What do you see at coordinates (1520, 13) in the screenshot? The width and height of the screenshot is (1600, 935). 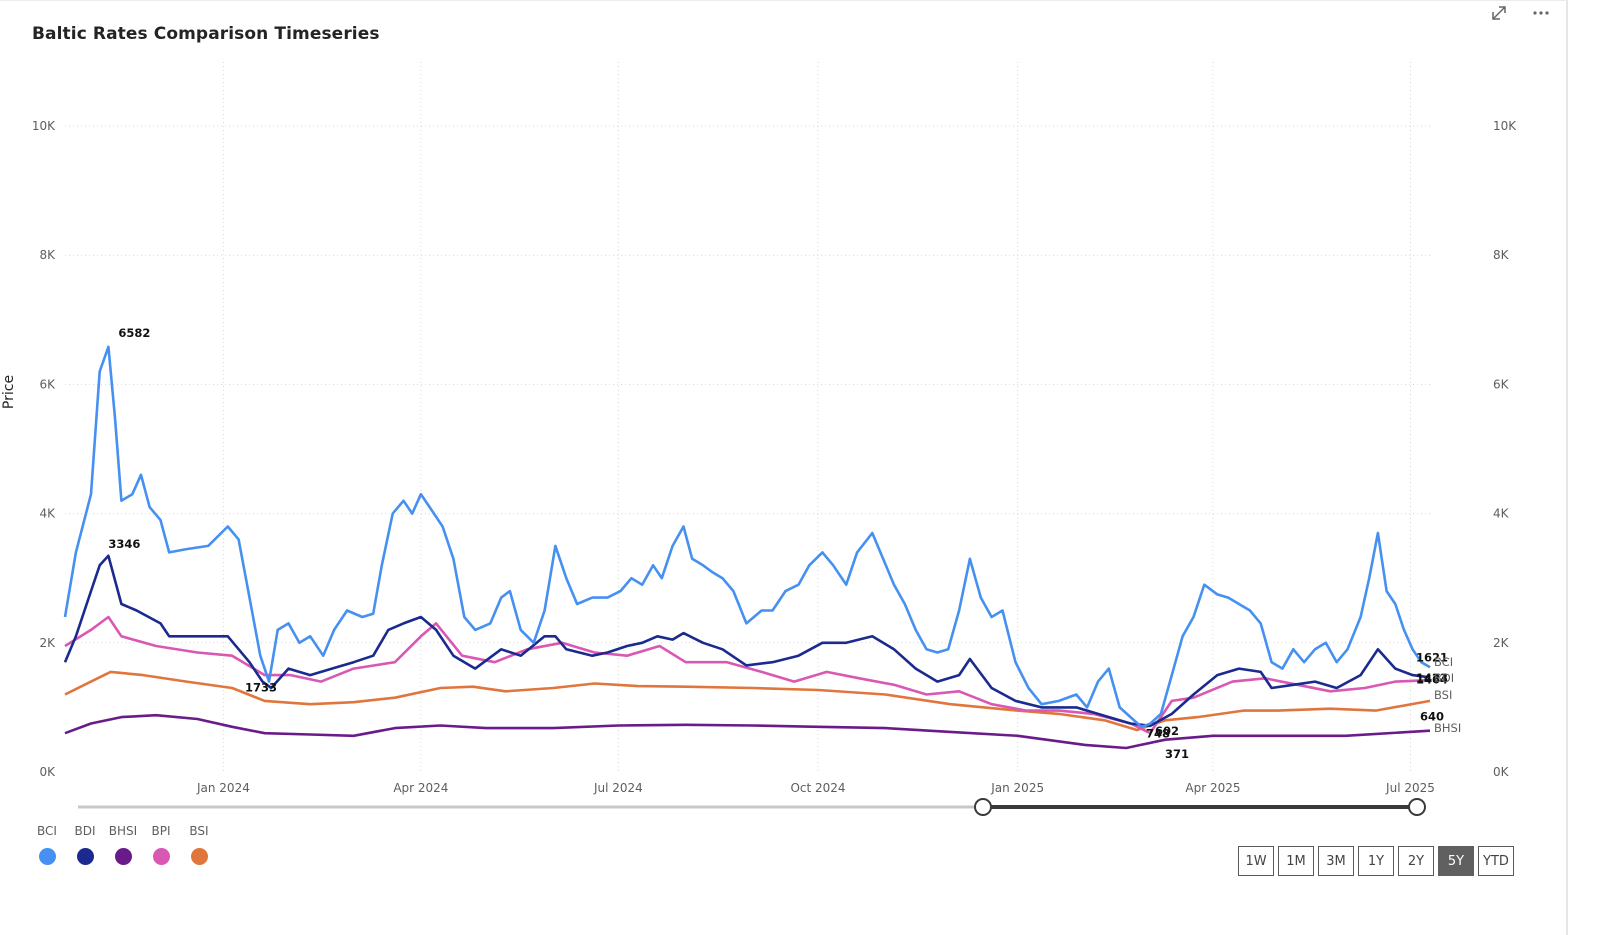 I see `visual-header` at bounding box center [1520, 13].